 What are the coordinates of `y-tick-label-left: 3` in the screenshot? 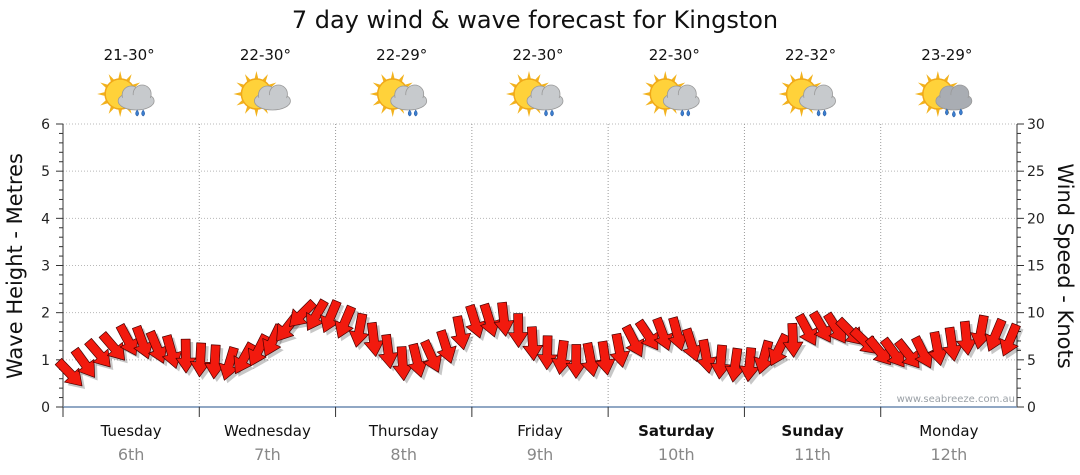 It's located at (45, 267).